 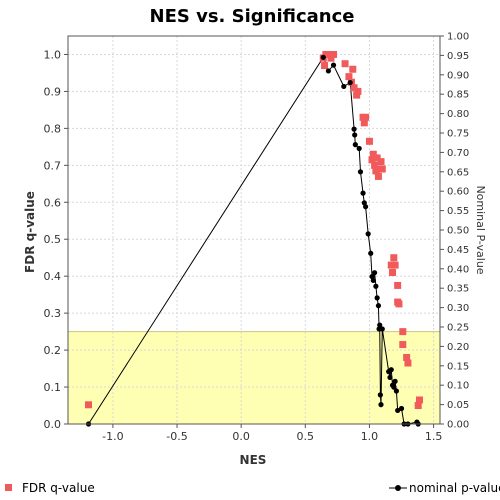 I want to click on y-axis-label: FDR q-value, so click(x=30, y=232).